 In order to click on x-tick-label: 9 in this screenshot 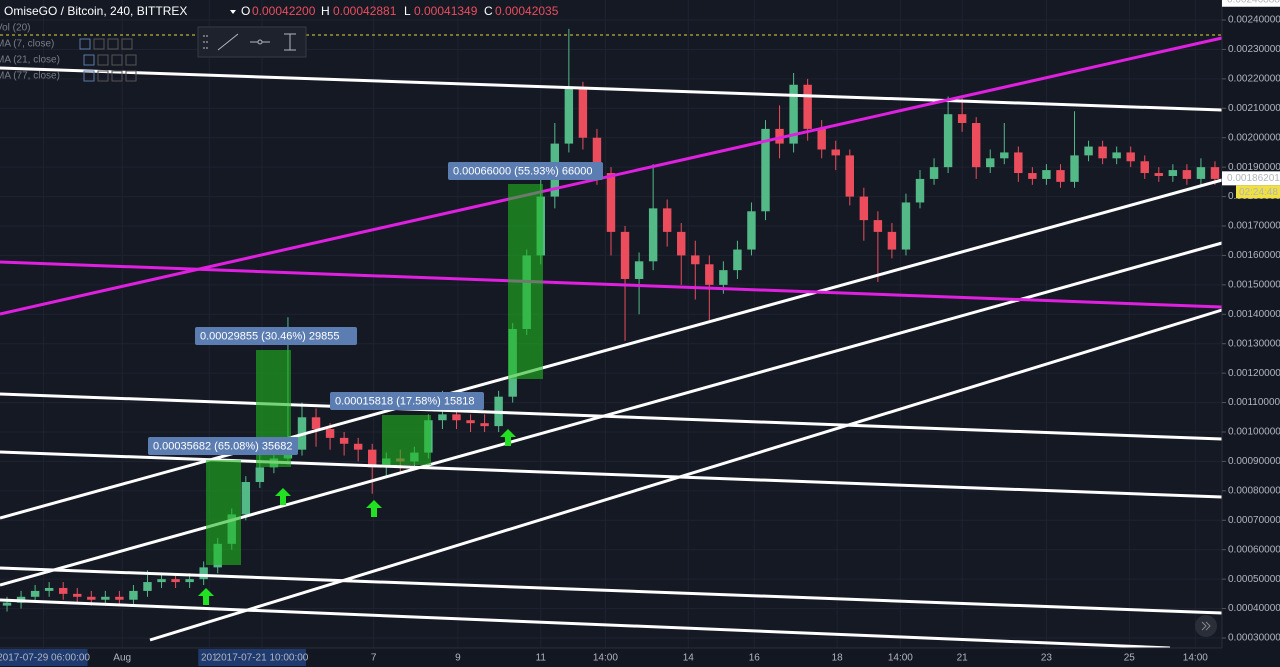, I will do `click(458, 658)`.